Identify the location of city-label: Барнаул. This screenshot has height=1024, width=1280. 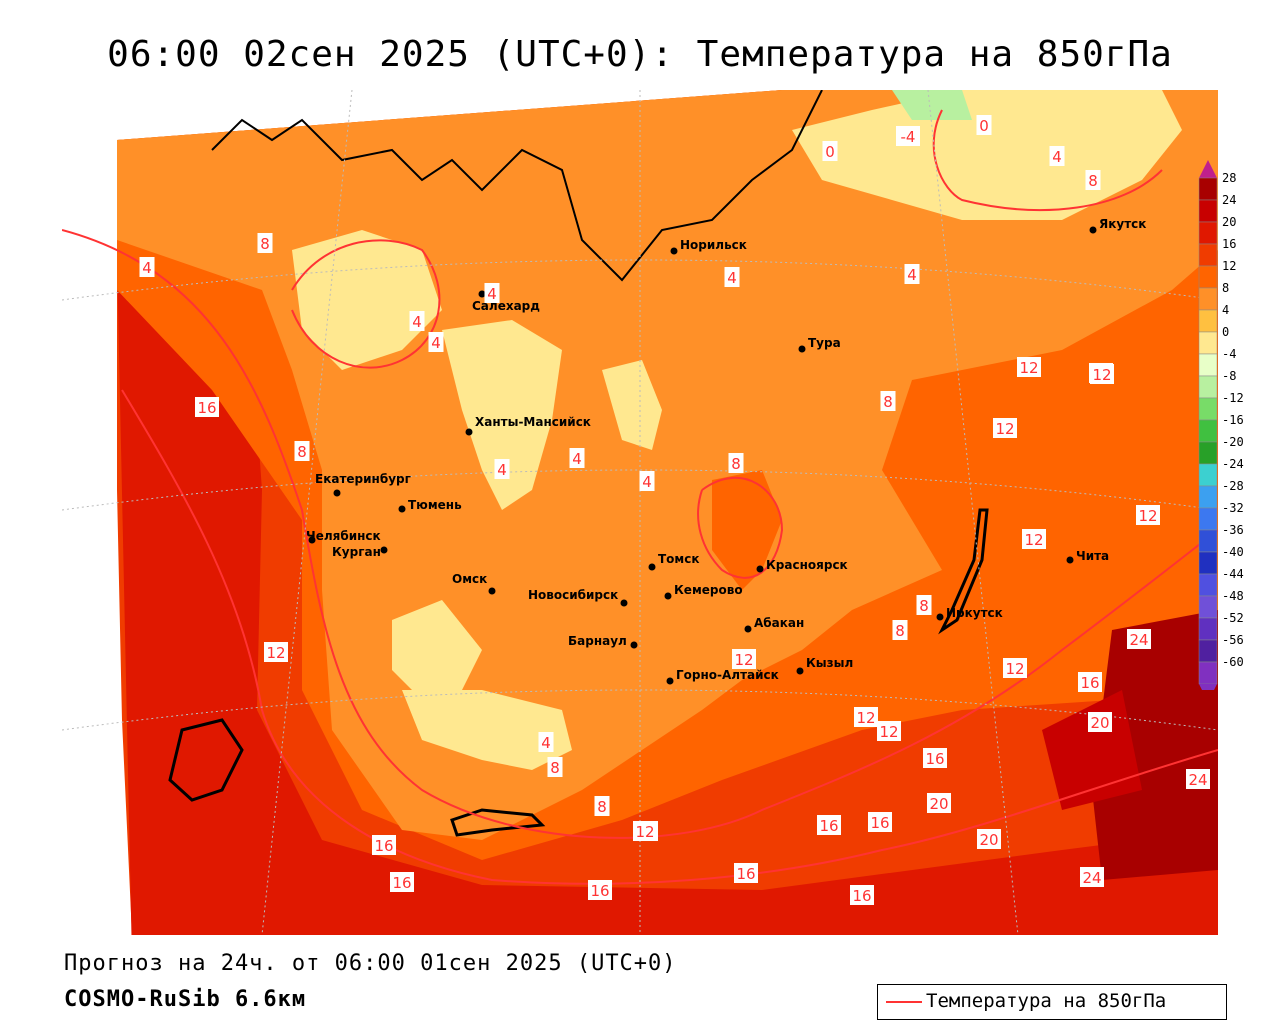
(597, 641).